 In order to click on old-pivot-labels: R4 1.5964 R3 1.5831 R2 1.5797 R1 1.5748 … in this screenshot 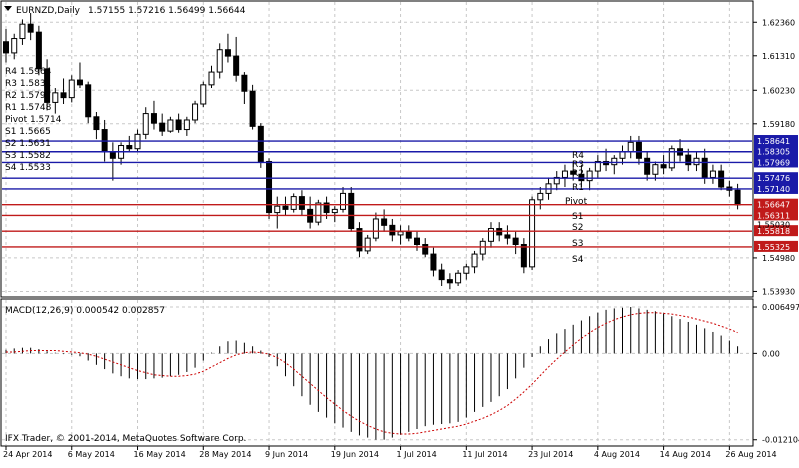, I will do `click(33, 120)`.